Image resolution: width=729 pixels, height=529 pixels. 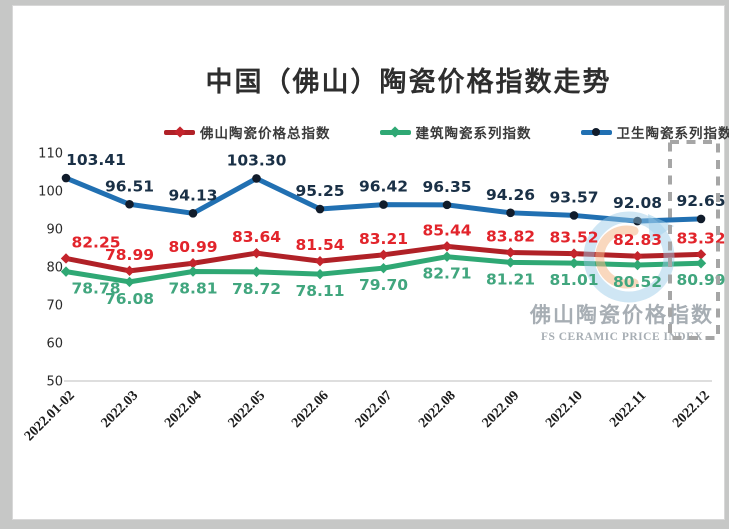 I want to click on legend-label-building-index: 建筑陶瓷系列指数, so click(x=473, y=133).